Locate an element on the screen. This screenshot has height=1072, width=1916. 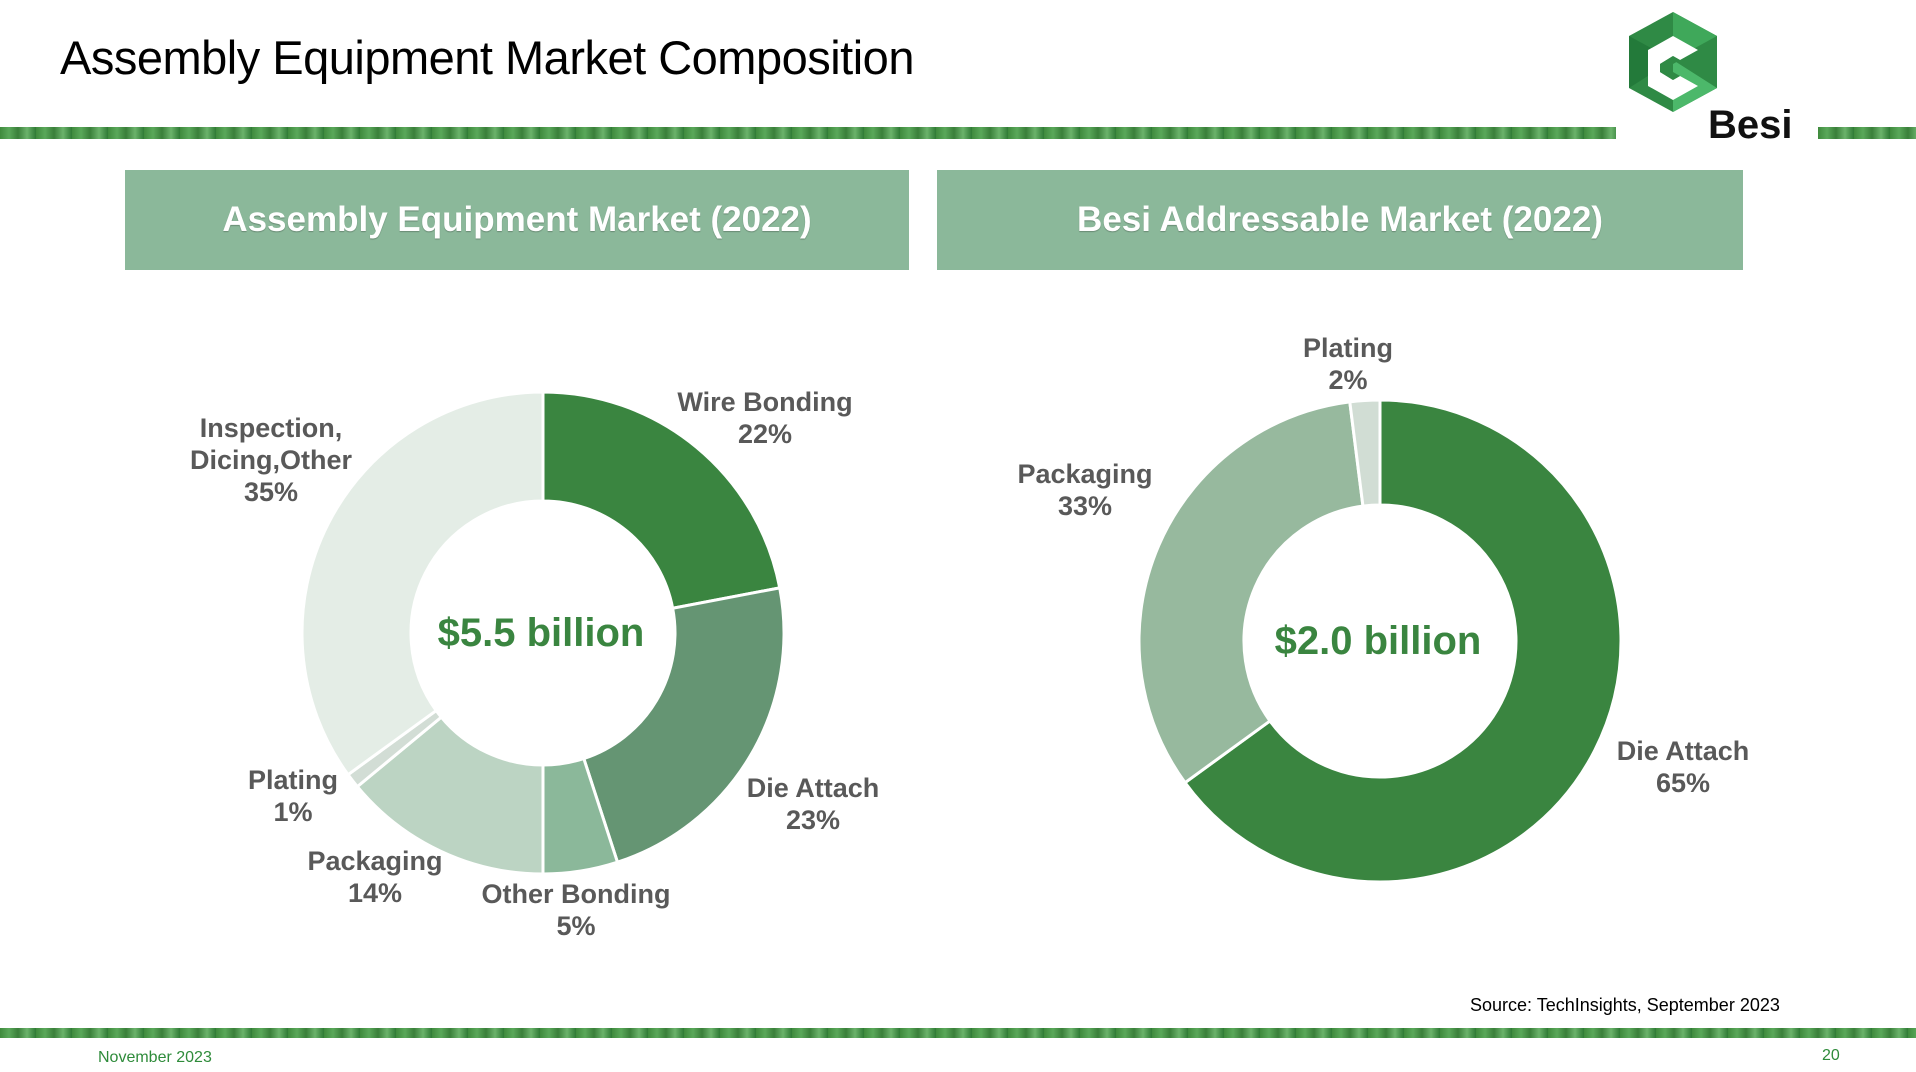
chart1-center-label: $5.5 billion is located at coordinates (541, 633).